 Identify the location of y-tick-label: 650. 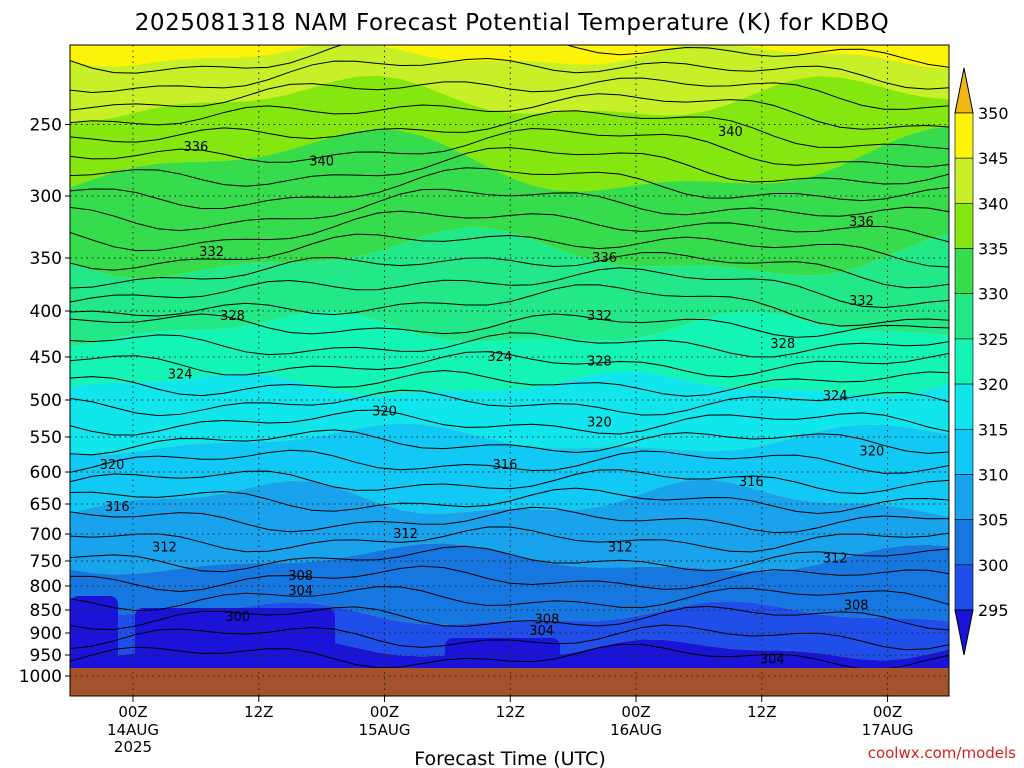
(46, 505).